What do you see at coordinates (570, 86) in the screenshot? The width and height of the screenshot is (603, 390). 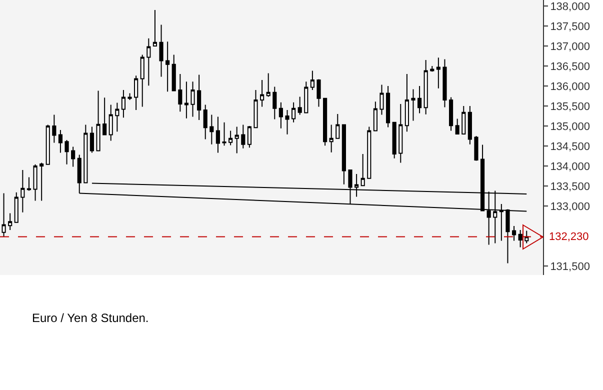 I see `y-tick-label: 136,000` at bounding box center [570, 86].